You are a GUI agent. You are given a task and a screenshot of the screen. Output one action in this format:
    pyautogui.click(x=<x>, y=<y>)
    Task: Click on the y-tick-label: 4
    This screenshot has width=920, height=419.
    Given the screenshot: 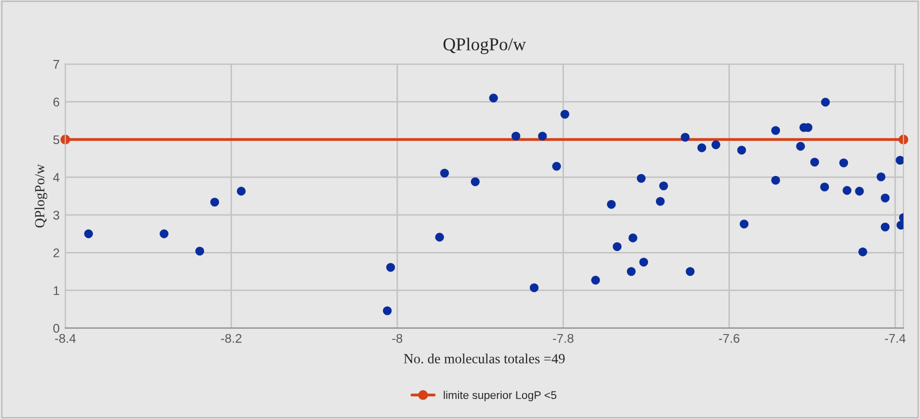 What is the action you would take?
    pyautogui.click(x=56, y=177)
    